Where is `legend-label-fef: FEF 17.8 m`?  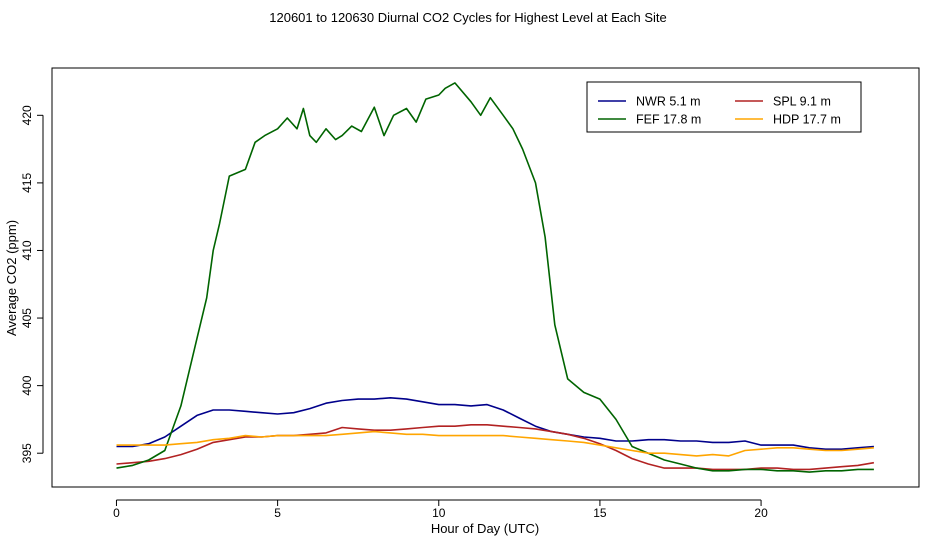 legend-label-fef: FEF 17.8 m is located at coordinates (668, 120).